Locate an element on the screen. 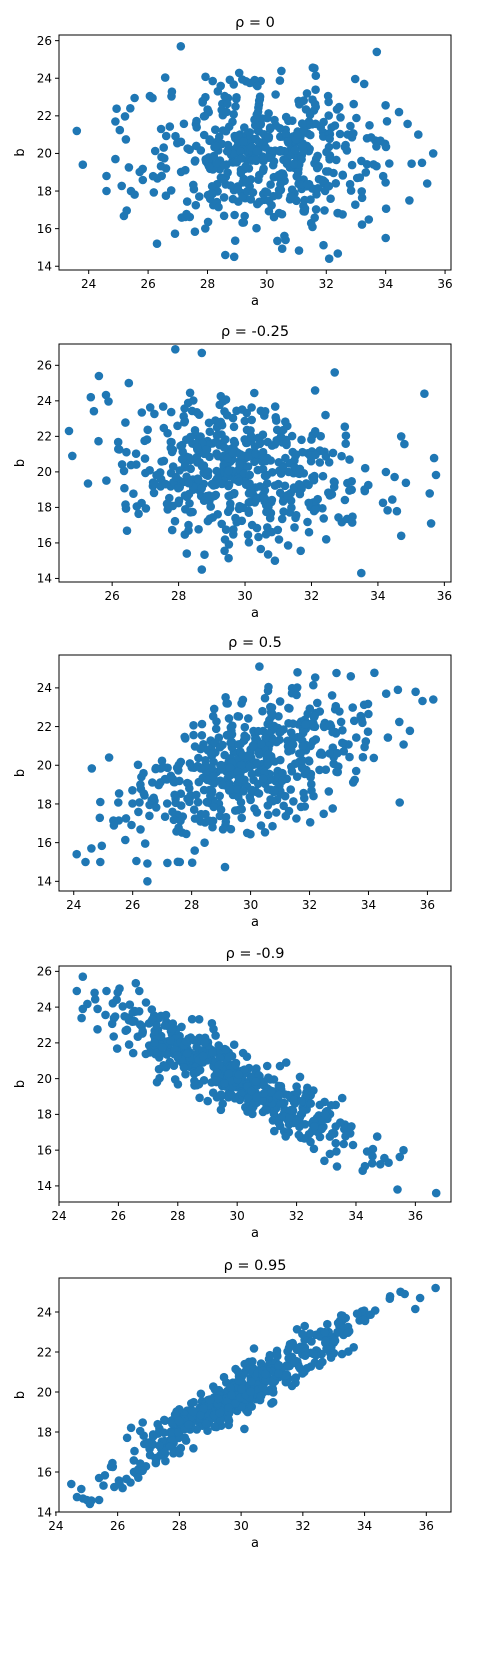 Image resolution: width=500 pixels, height=1666 pixels. y-tick-label: 22 is located at coordinates (44, 1043).